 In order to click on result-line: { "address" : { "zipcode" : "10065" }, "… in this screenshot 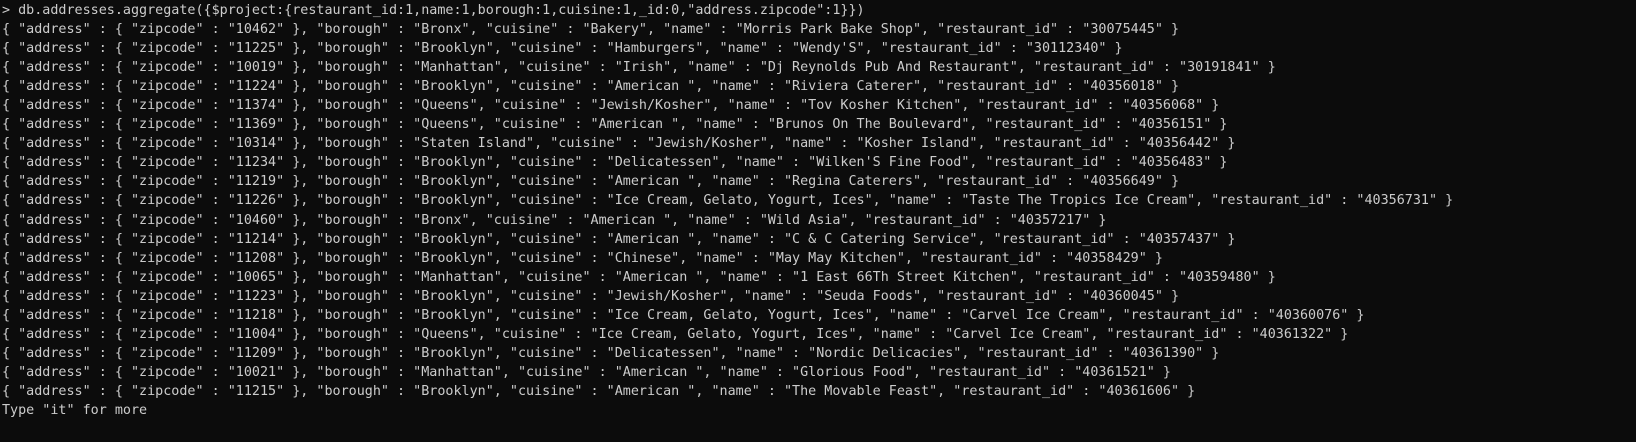, I will do `click(639, 277)`.